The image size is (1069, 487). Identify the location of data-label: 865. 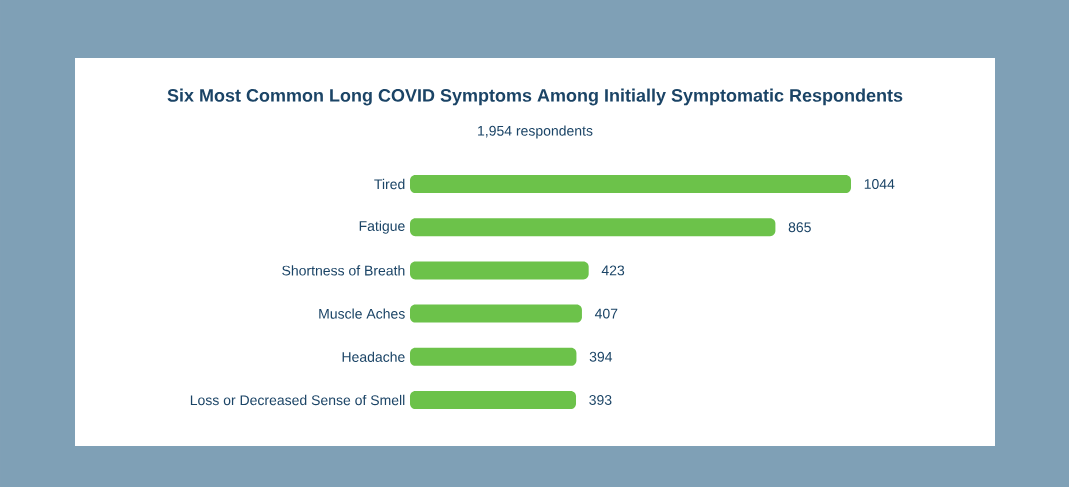
(799, 227).